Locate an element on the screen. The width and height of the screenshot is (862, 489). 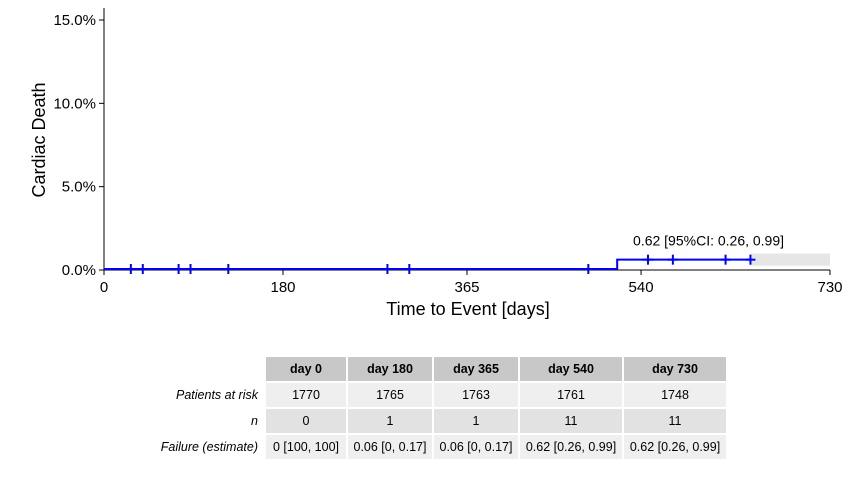
y-tick-label: 15.0% is located at coordinates (74, 20).